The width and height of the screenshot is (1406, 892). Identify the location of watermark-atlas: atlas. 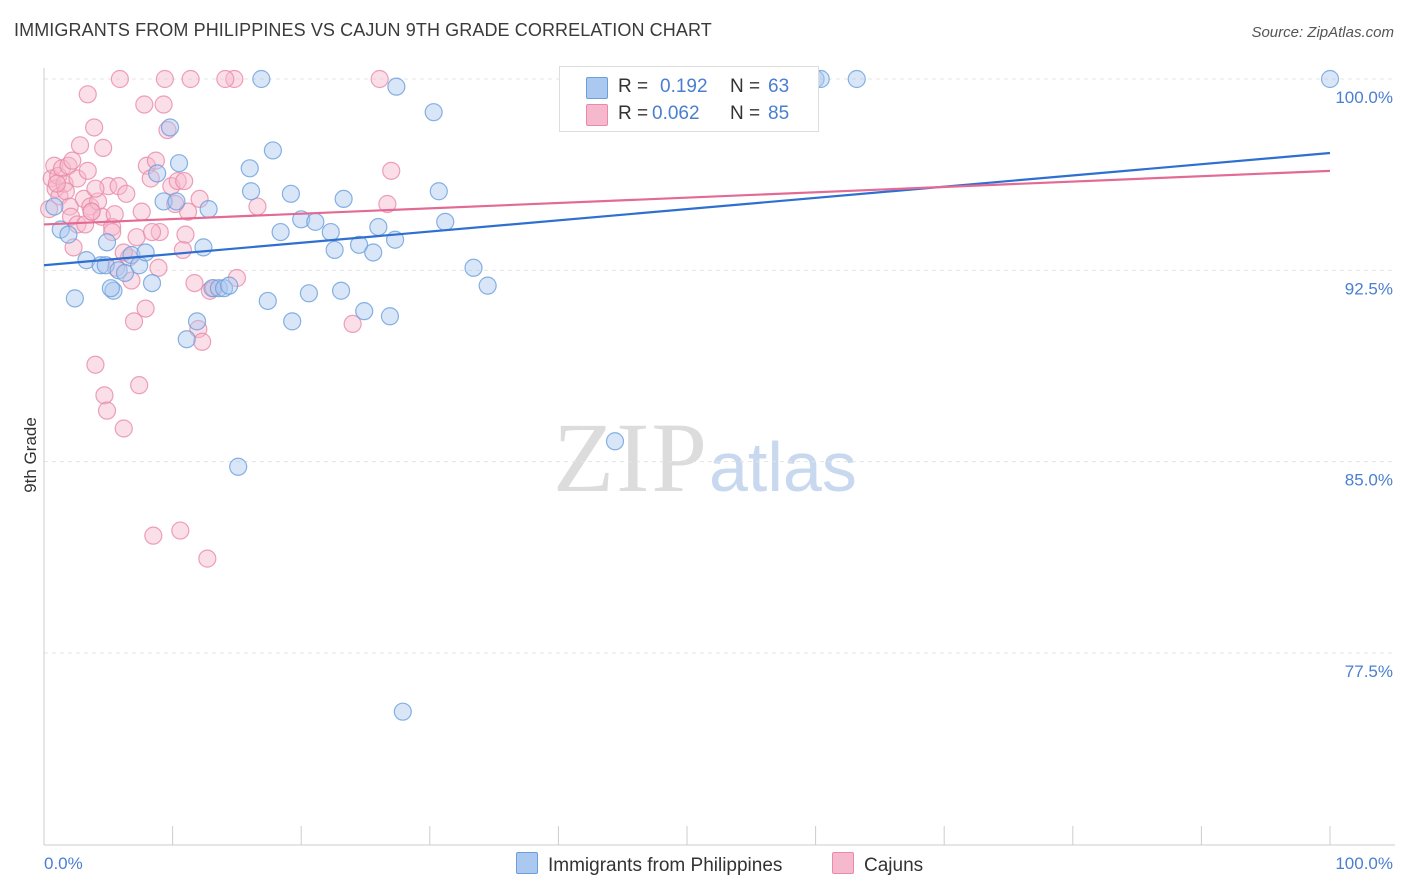
(783, 467).